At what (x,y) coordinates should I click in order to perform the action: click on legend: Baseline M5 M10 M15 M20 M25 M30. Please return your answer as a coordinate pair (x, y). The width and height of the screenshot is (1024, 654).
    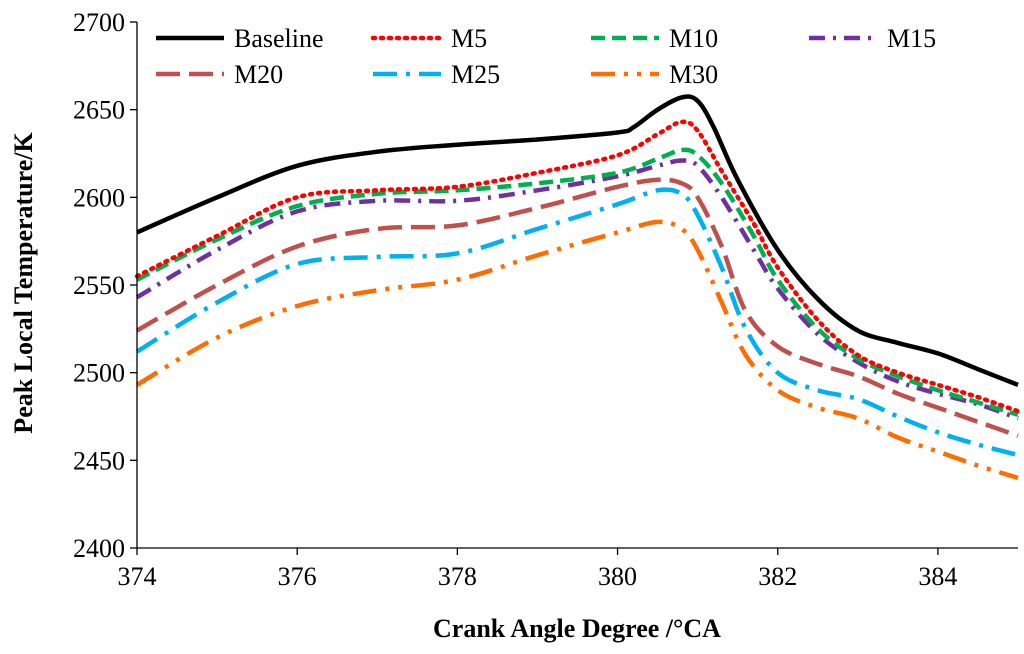
    Looking at the image, I should click on (546, 56).